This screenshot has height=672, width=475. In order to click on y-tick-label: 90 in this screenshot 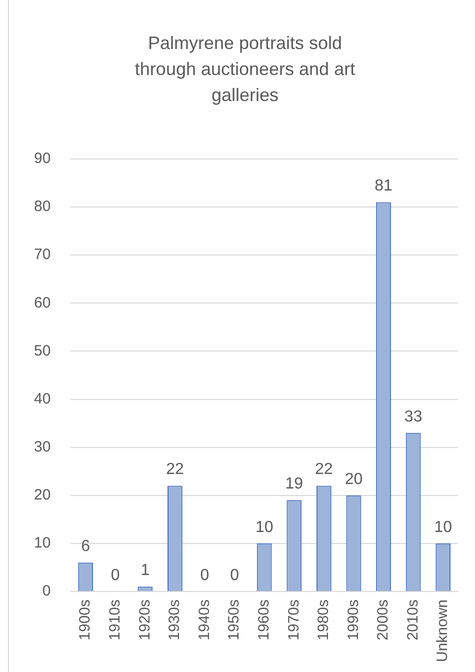, I will do `click(42, 159)`.